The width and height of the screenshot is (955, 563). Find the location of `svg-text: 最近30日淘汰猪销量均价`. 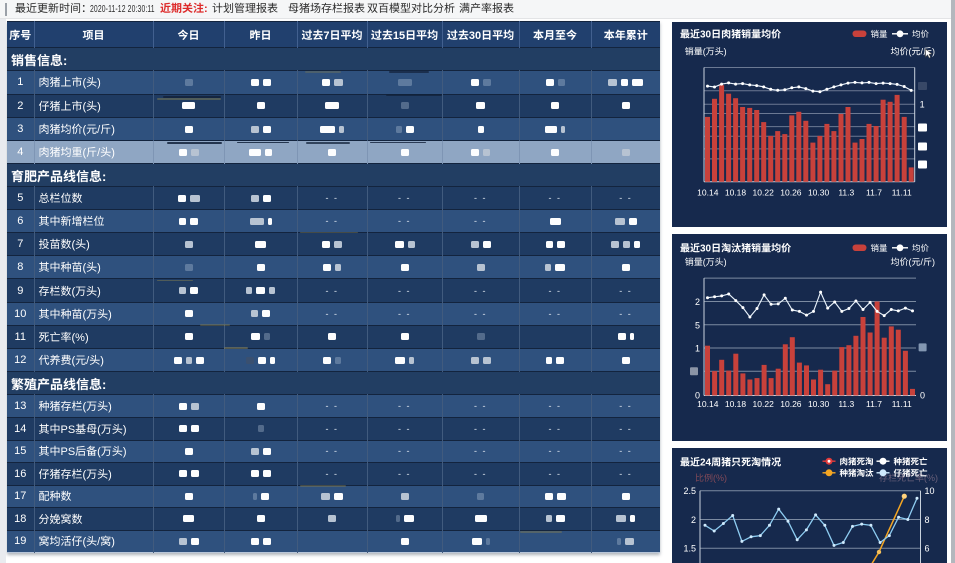

svg-text: 最近30日淘汰猪销量均价 is located at coordinates (735, 249).